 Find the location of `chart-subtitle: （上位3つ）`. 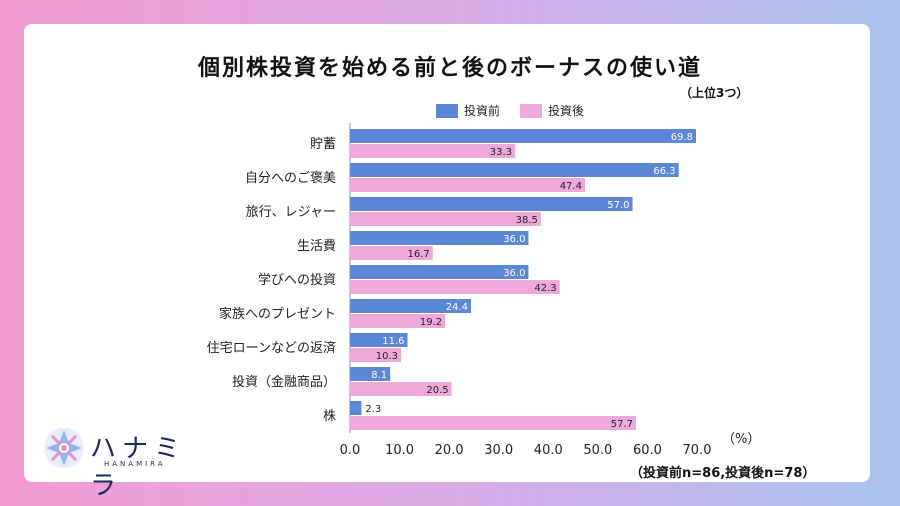

chart-subtitle: （上位3つ） is located at coordinates (714, 93).